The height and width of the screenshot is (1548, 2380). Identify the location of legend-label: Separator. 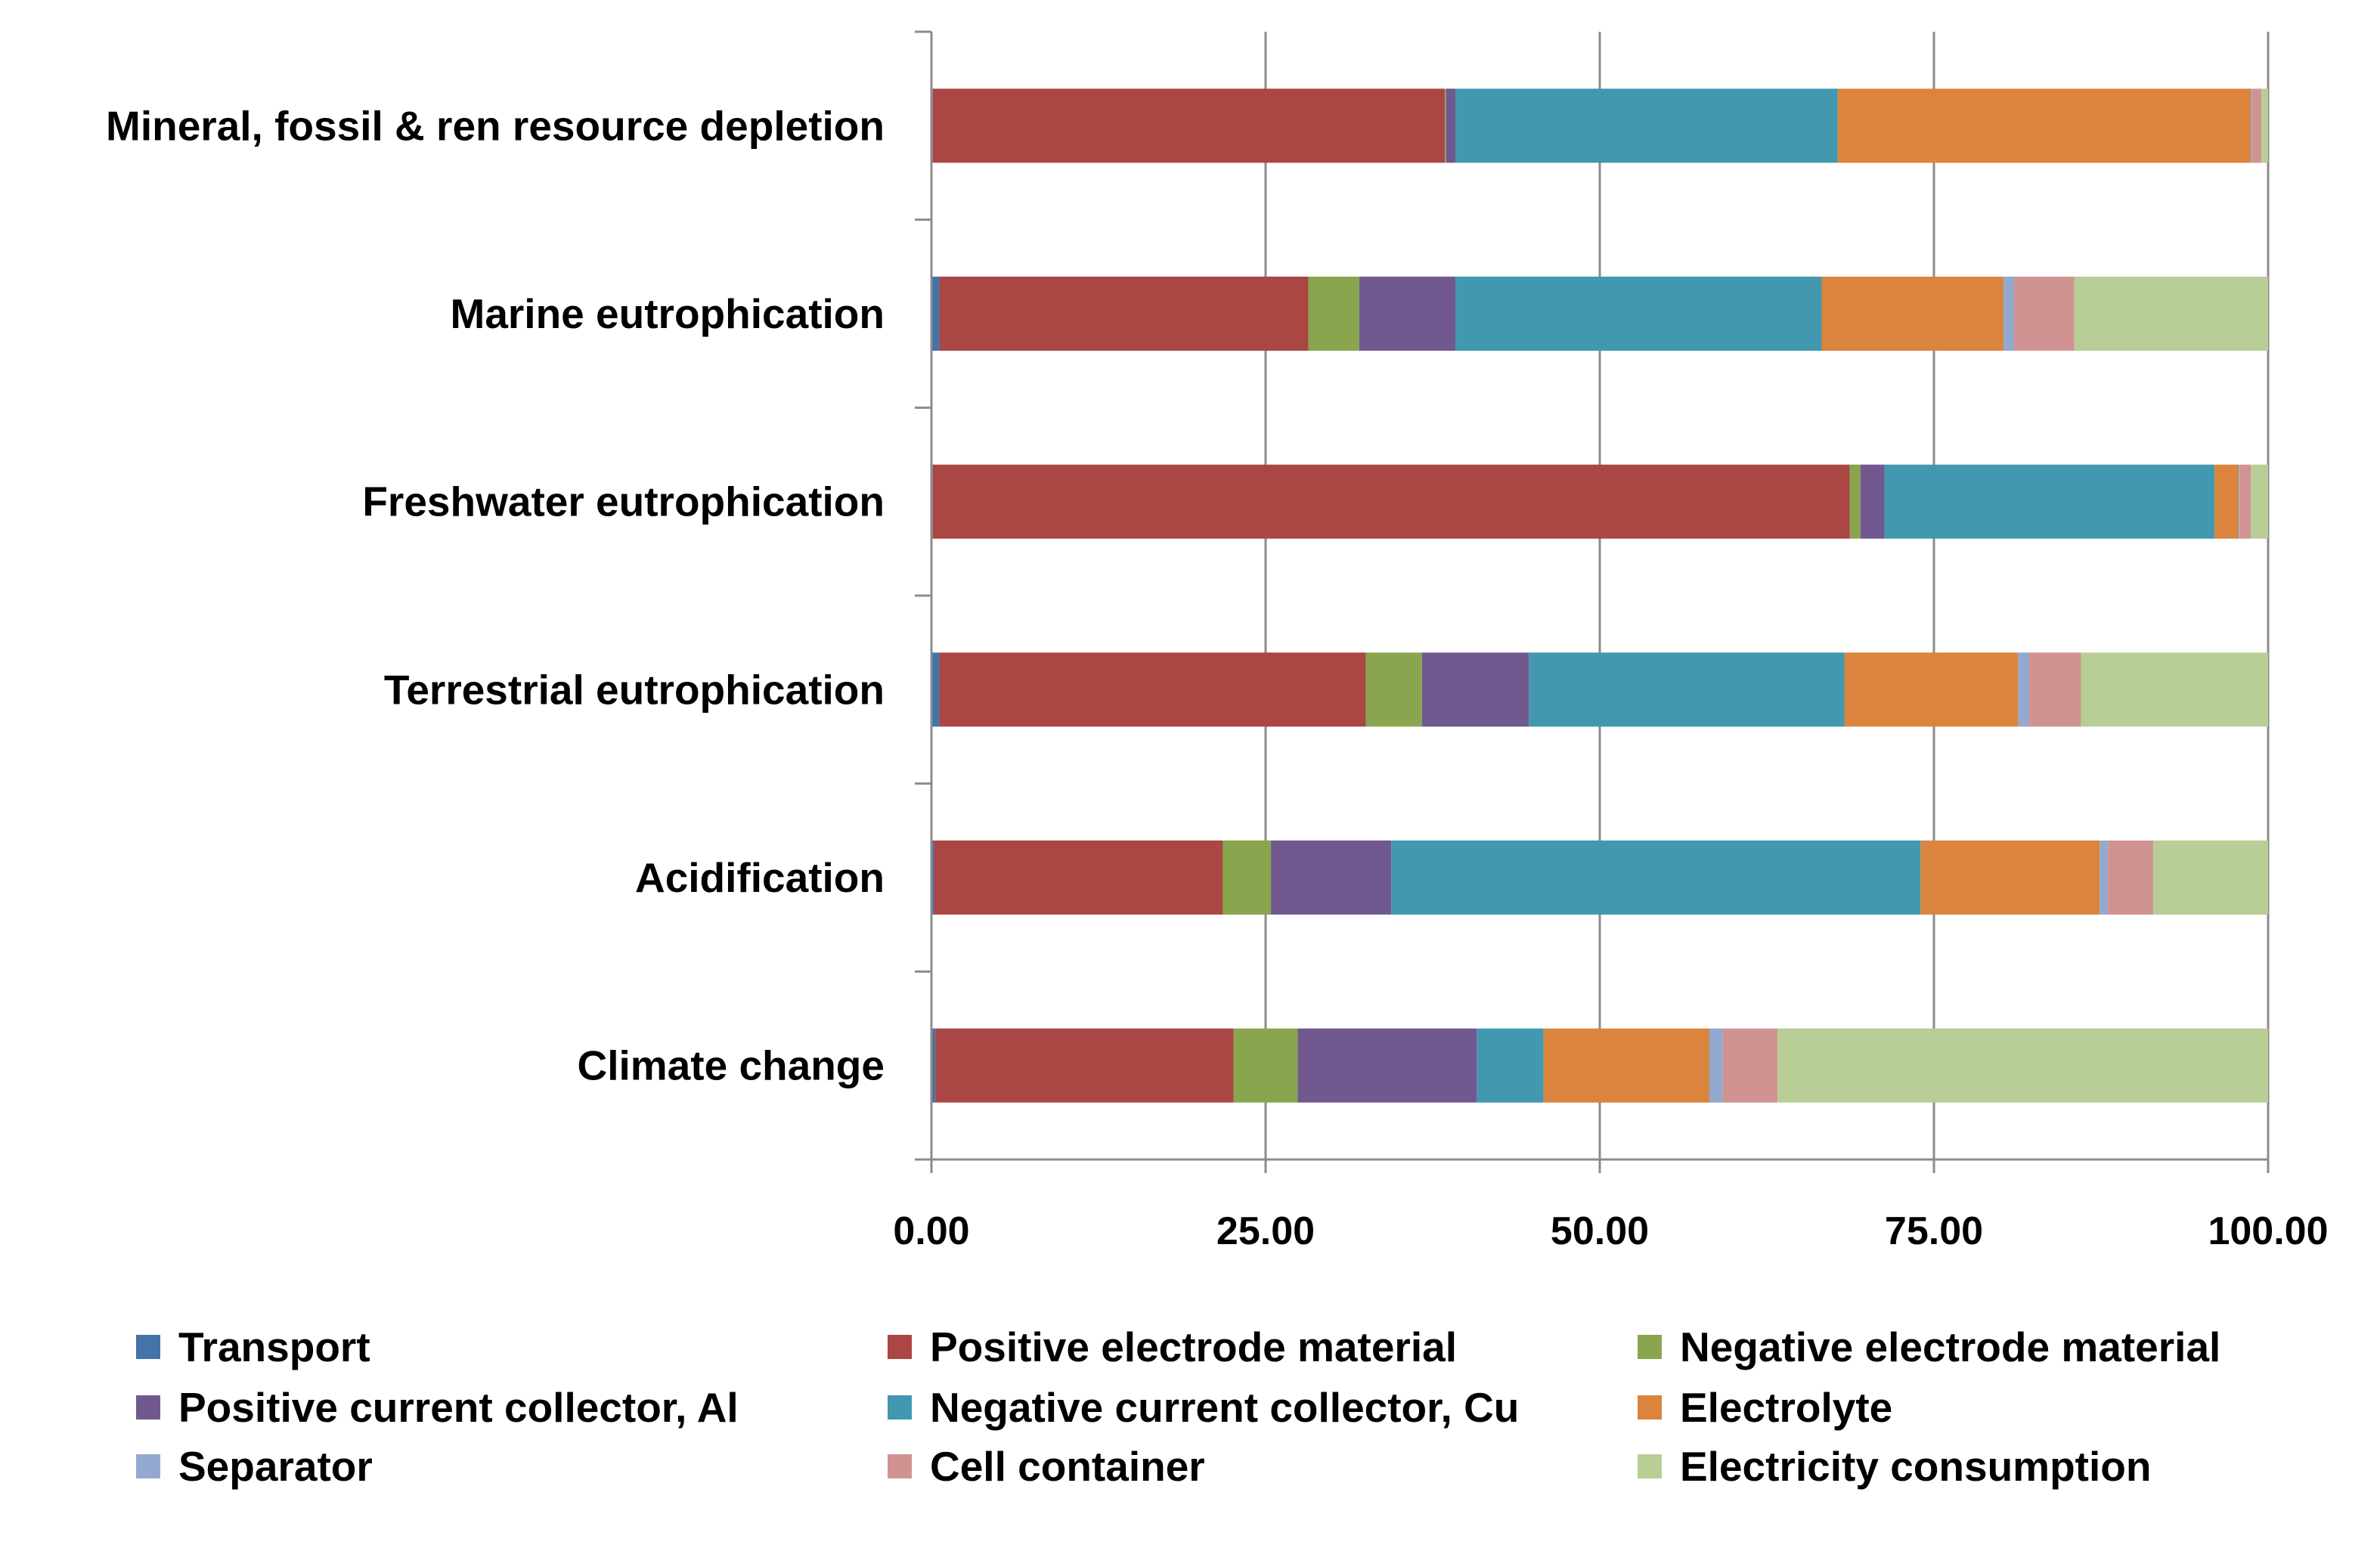
(275, 1467).